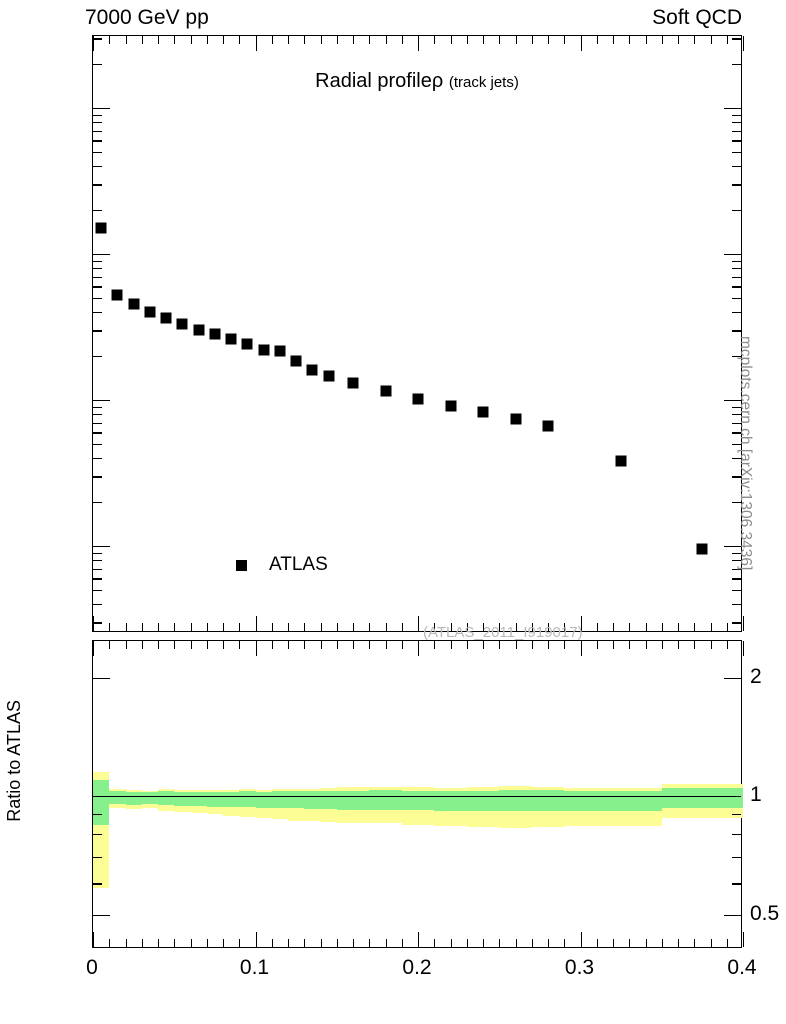 The height and width of the screenshot is (1024, 786). What do you see at coordinates (503, 632) in the screenshot?
I see `analysis-id-watermark: (ATLAS_2011_I919017)` at bounding box center [503, 632].